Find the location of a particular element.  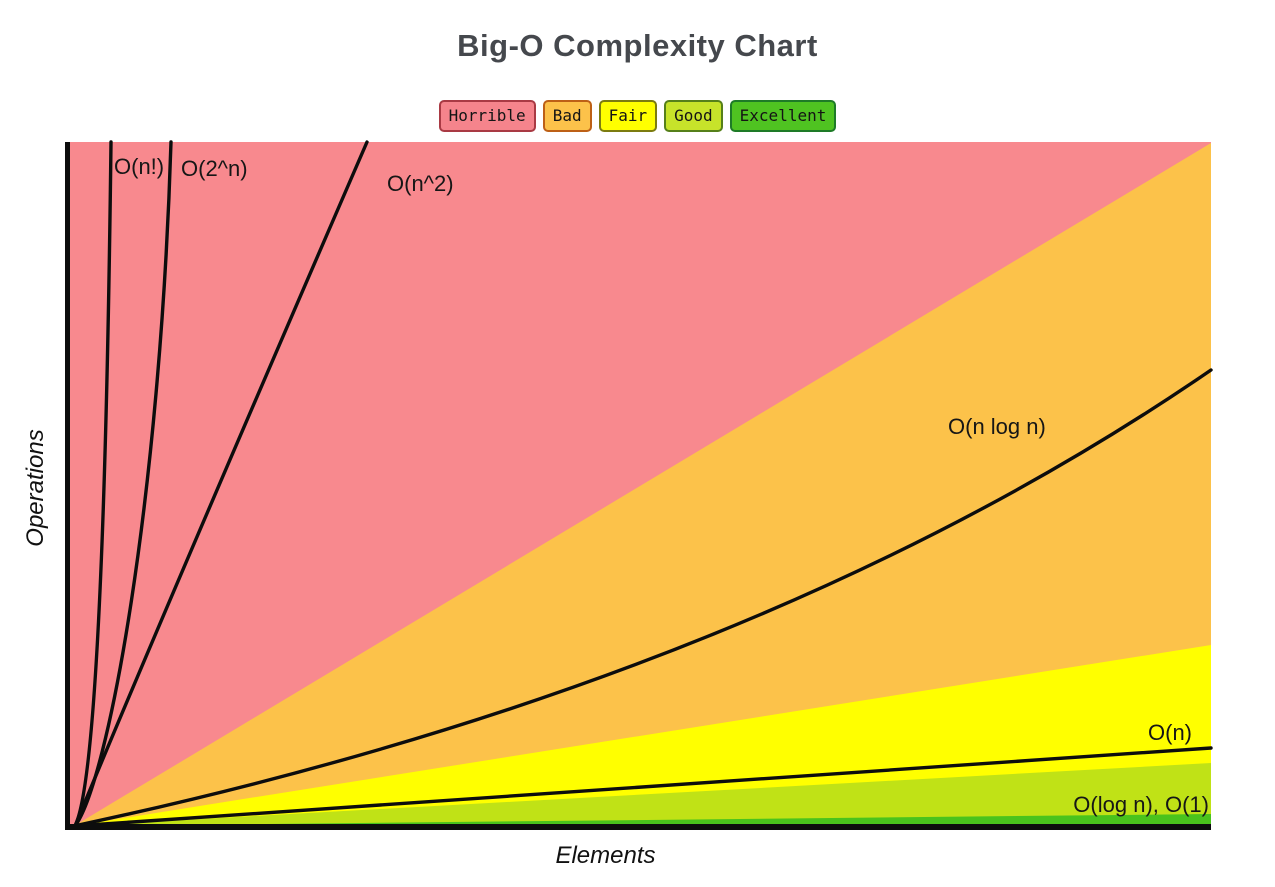

y-axis-line is located at coordinates (67, 486).